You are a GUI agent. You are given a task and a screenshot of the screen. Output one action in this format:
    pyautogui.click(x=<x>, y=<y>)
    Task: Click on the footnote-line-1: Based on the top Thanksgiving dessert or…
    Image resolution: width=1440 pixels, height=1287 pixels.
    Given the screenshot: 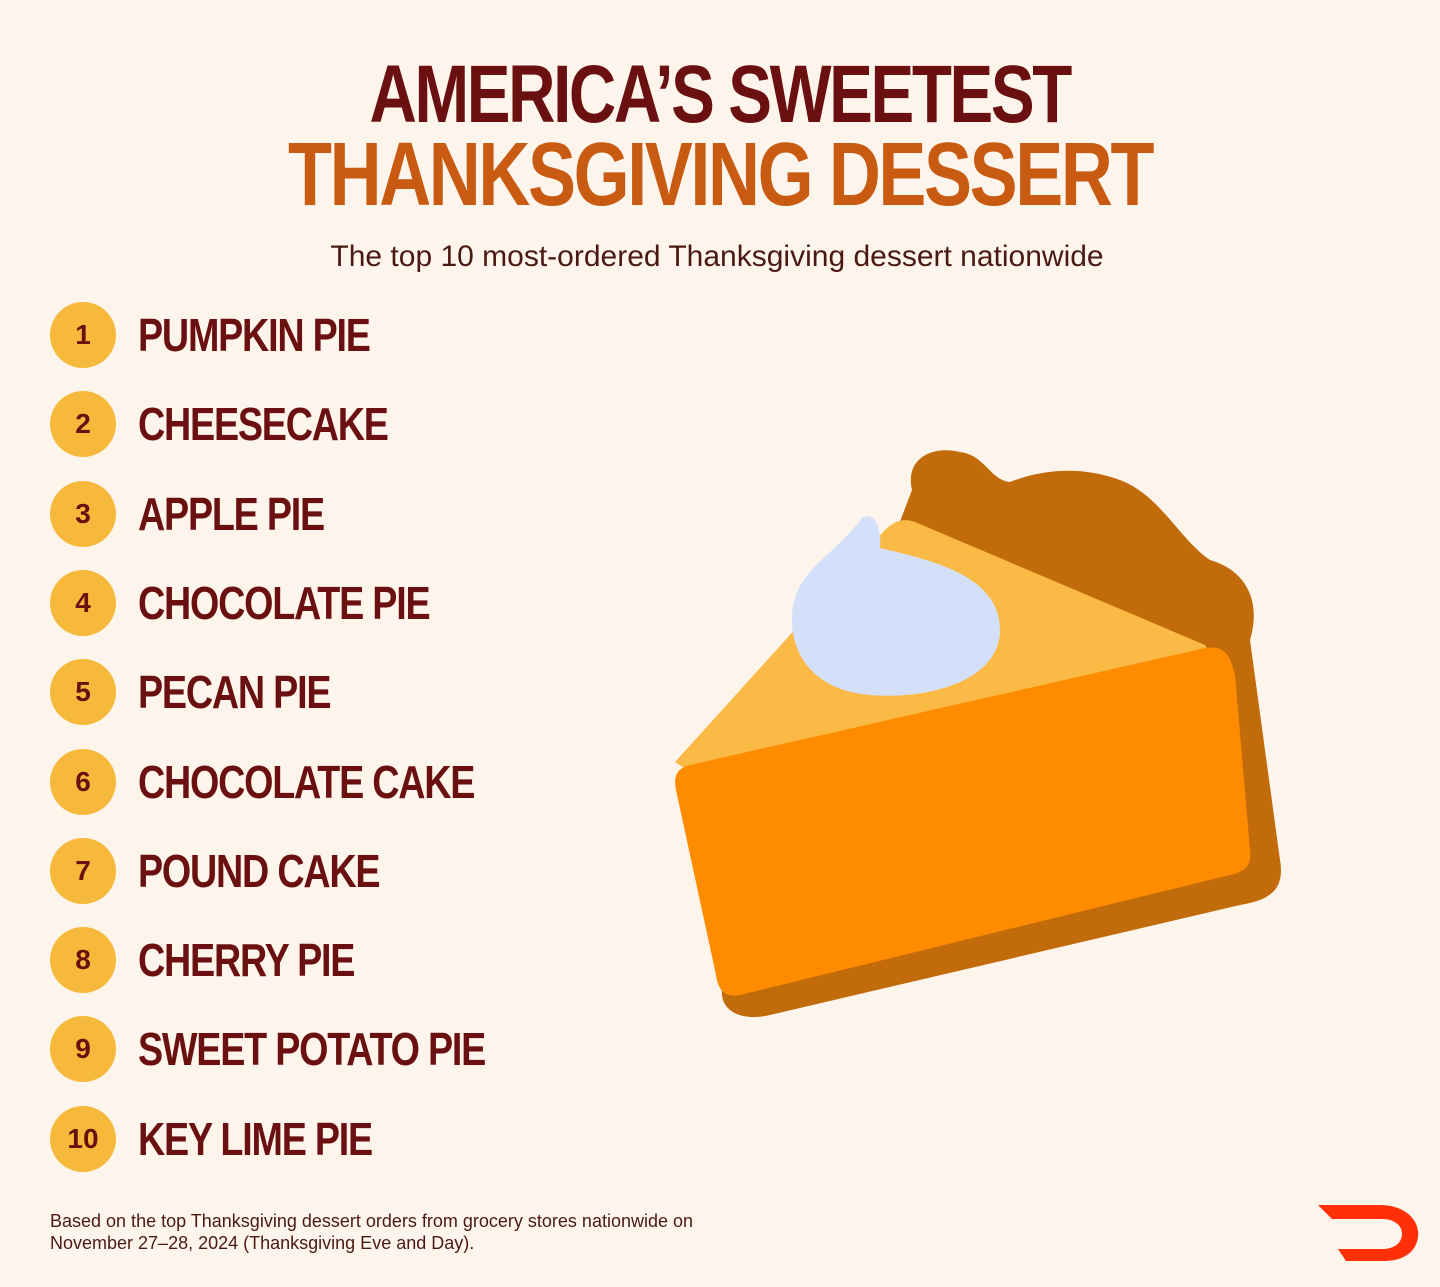 What is the action you would take?
    pyautogui.click(x=372, y=1221)
    